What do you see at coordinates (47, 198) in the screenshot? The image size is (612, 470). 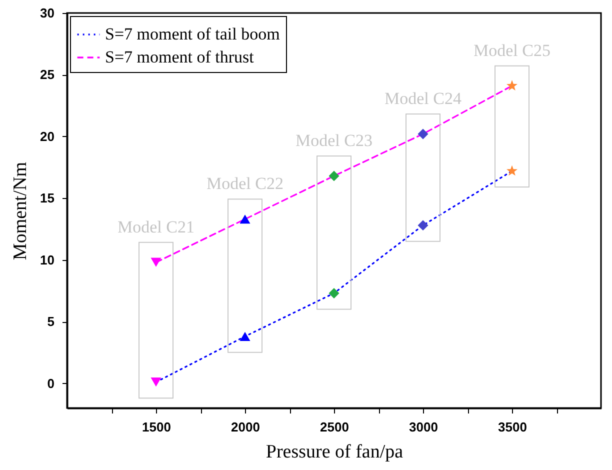 I see `y-tick-label: 15` at bounding box center [47, 198].